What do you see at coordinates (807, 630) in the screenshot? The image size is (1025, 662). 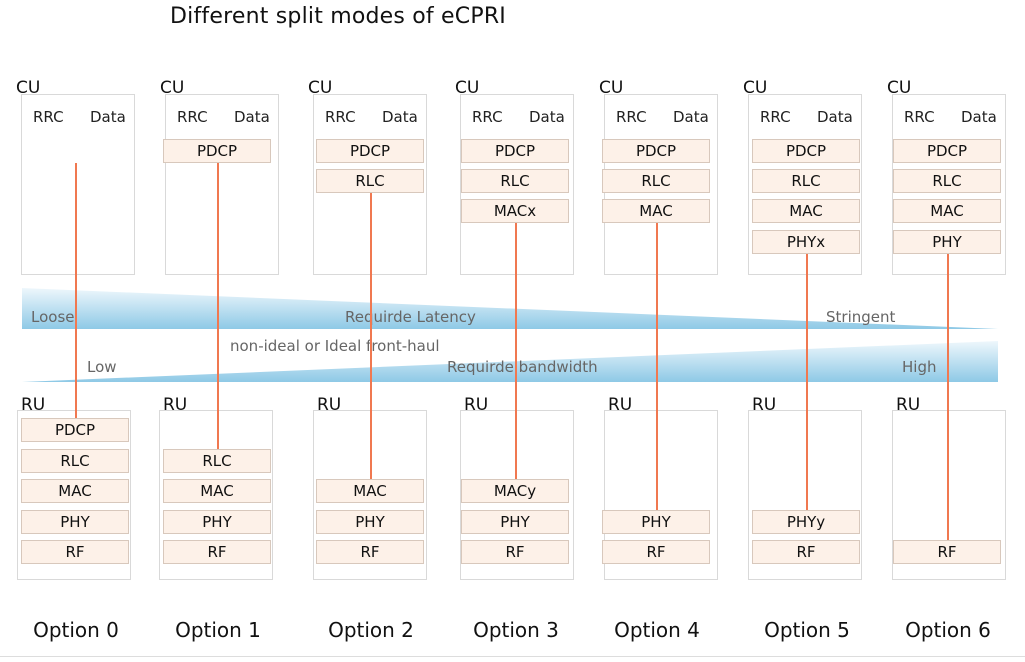 I see `option-label: Option 5` at bounding box center [807, 630].